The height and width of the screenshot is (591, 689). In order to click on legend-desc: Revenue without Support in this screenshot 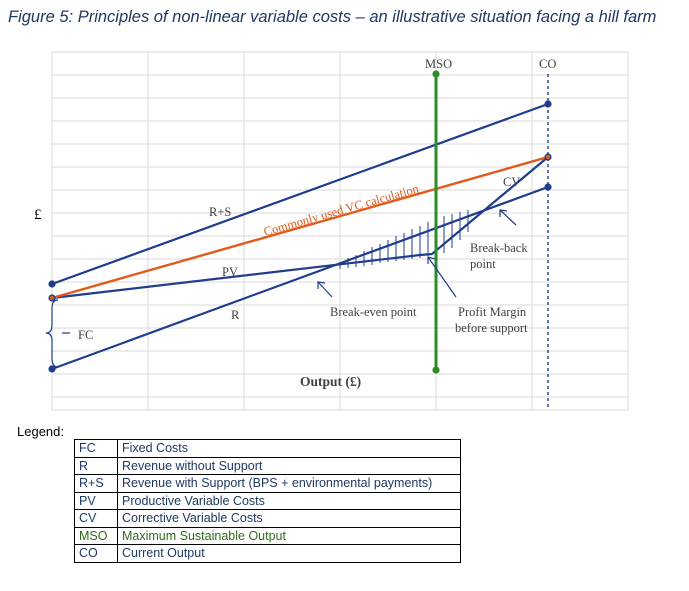, I will do `click(289, 465)`.